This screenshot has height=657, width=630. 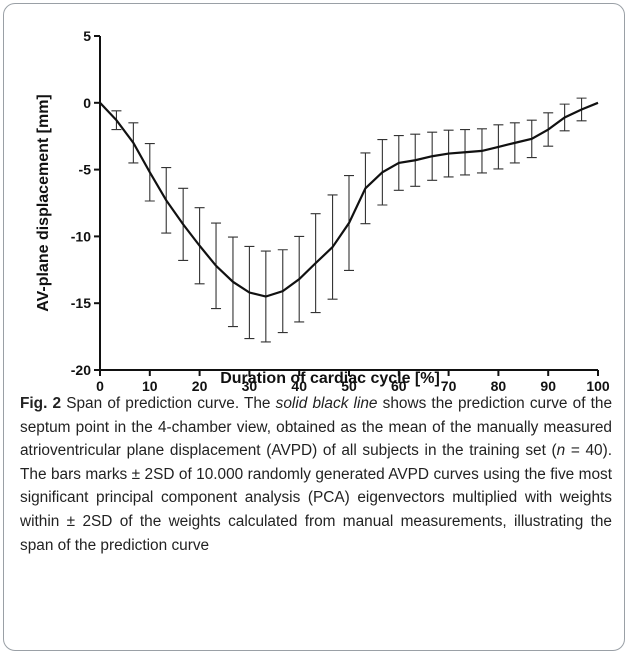 I want to click on y-tick-label: 5, so click(x=87, y=36).